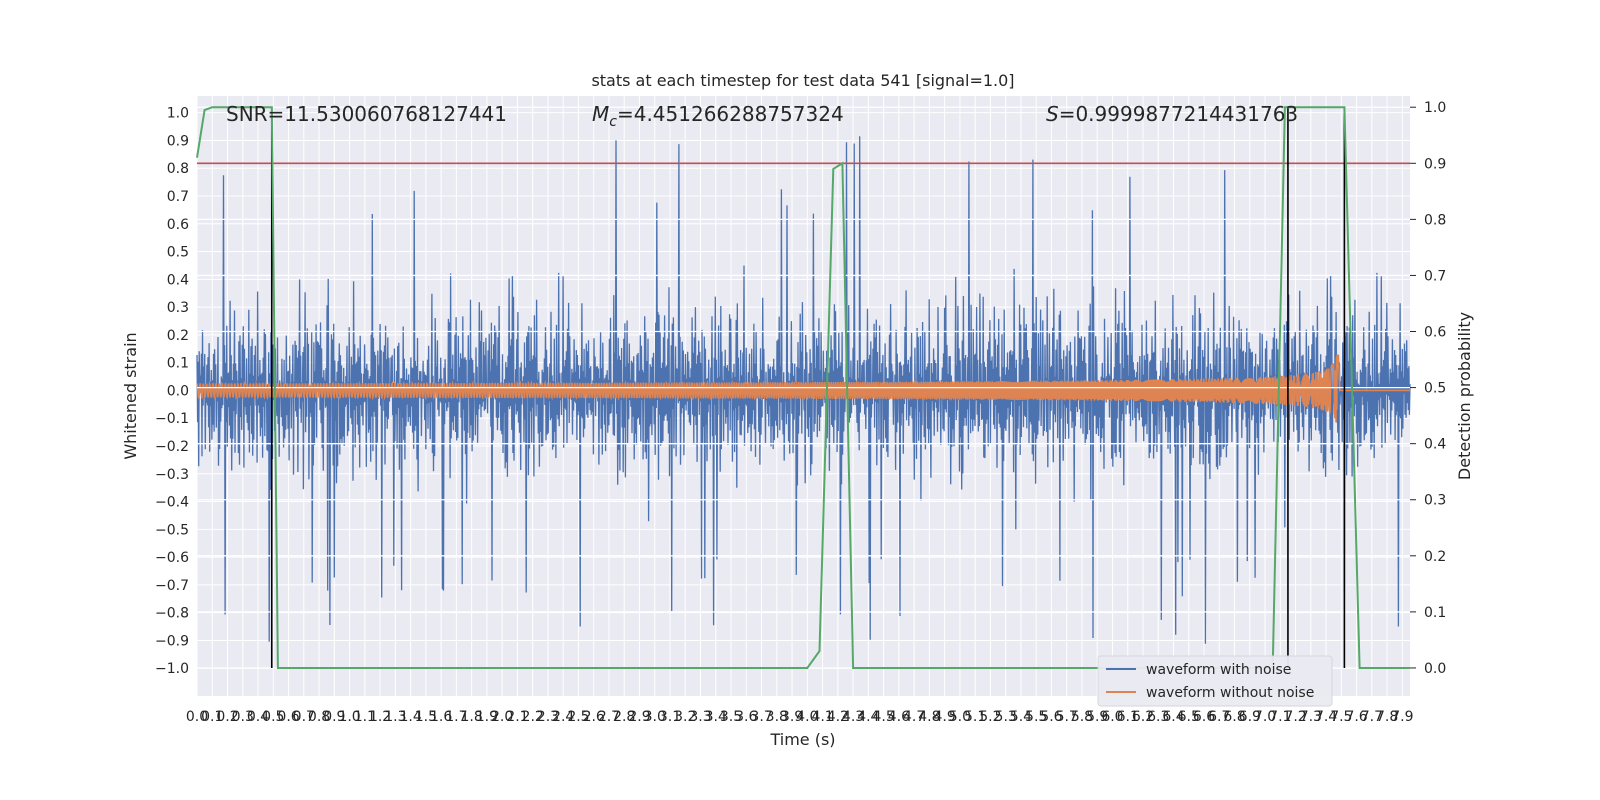  Describe the element at coordinates (487, 717) in the screenshot. I see `x-tick-label: 1.9` at that location.